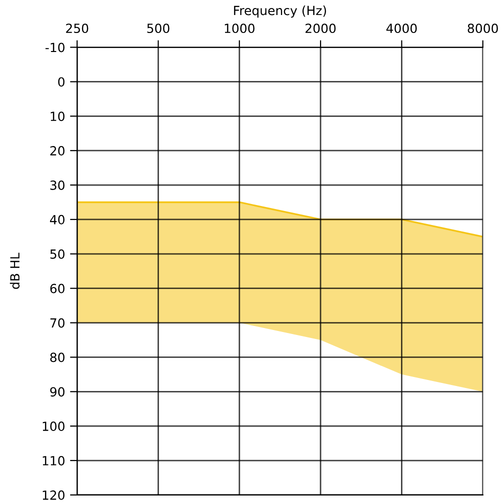 The width and height of the screenshot is (504, 503). Describe the element at coordinates (57, 323) in the screenshot. I see `y-tick-label: 70` at that location.